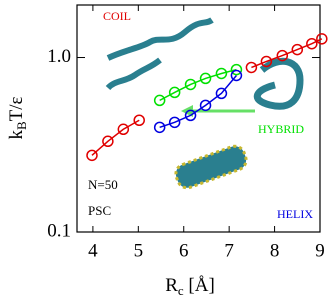 This screenshot has height=301, width=329. What do you see at coordinates (59, 56) in the screenshot?
I see `y-tick-label: 1.0` at bounding box center [59, 56].